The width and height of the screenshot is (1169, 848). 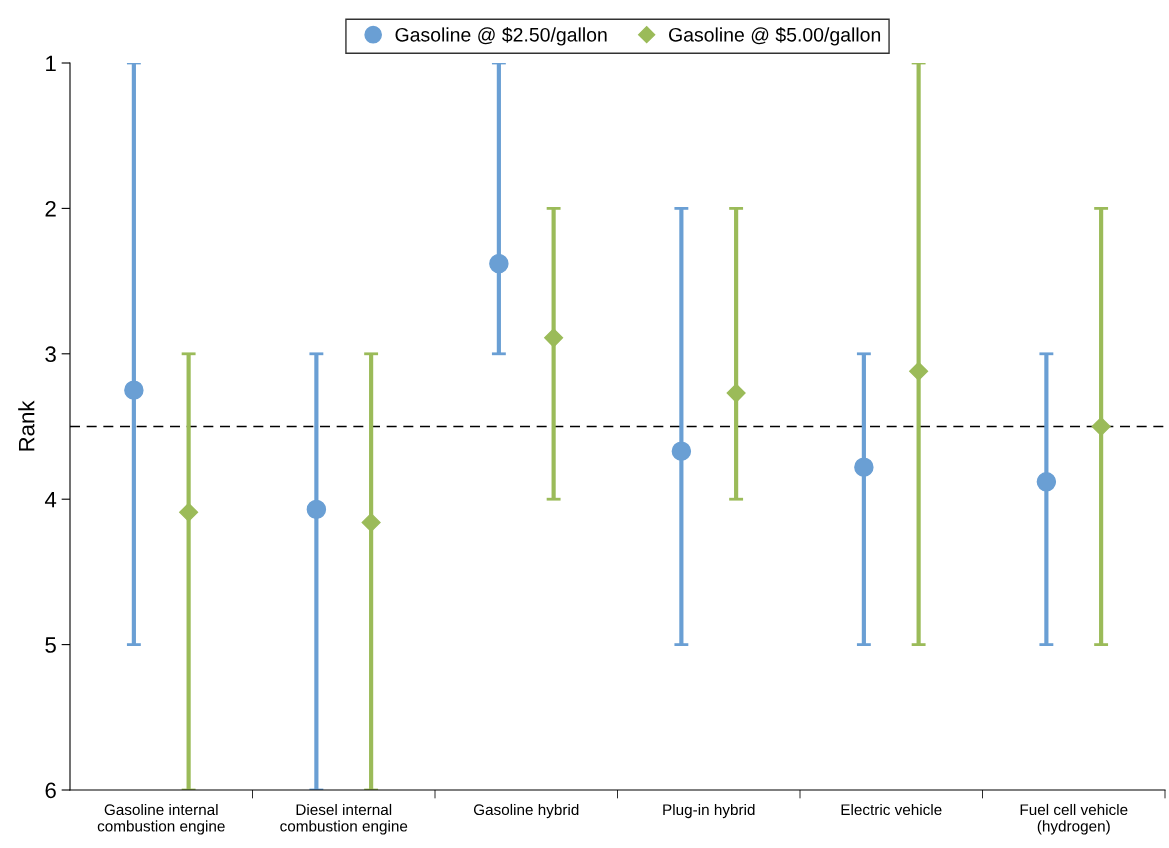 I want to click on x-tick-label: Gasoline hybrid, so click(x=526, y=811).